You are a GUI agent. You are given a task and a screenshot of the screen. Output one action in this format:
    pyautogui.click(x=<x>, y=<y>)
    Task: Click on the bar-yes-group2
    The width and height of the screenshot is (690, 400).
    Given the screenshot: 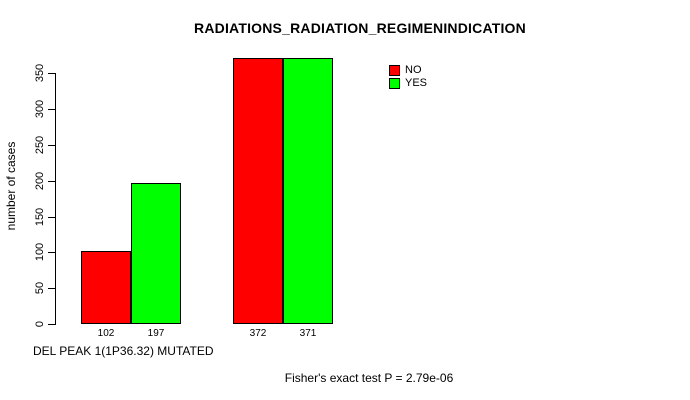 What is the action you would take?
    pyautogui.click(x=308, y=191)
    